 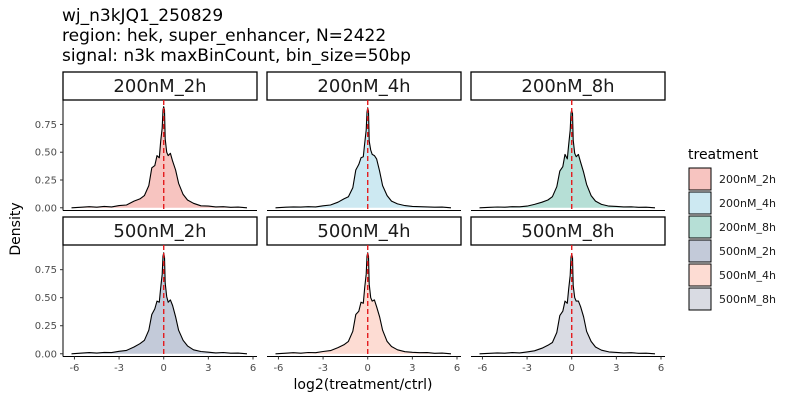 What do you see at coordinates (747, 203) in the screenshot?
I see `legend-label: 200nM_4h` at bounding box center [747, 203].